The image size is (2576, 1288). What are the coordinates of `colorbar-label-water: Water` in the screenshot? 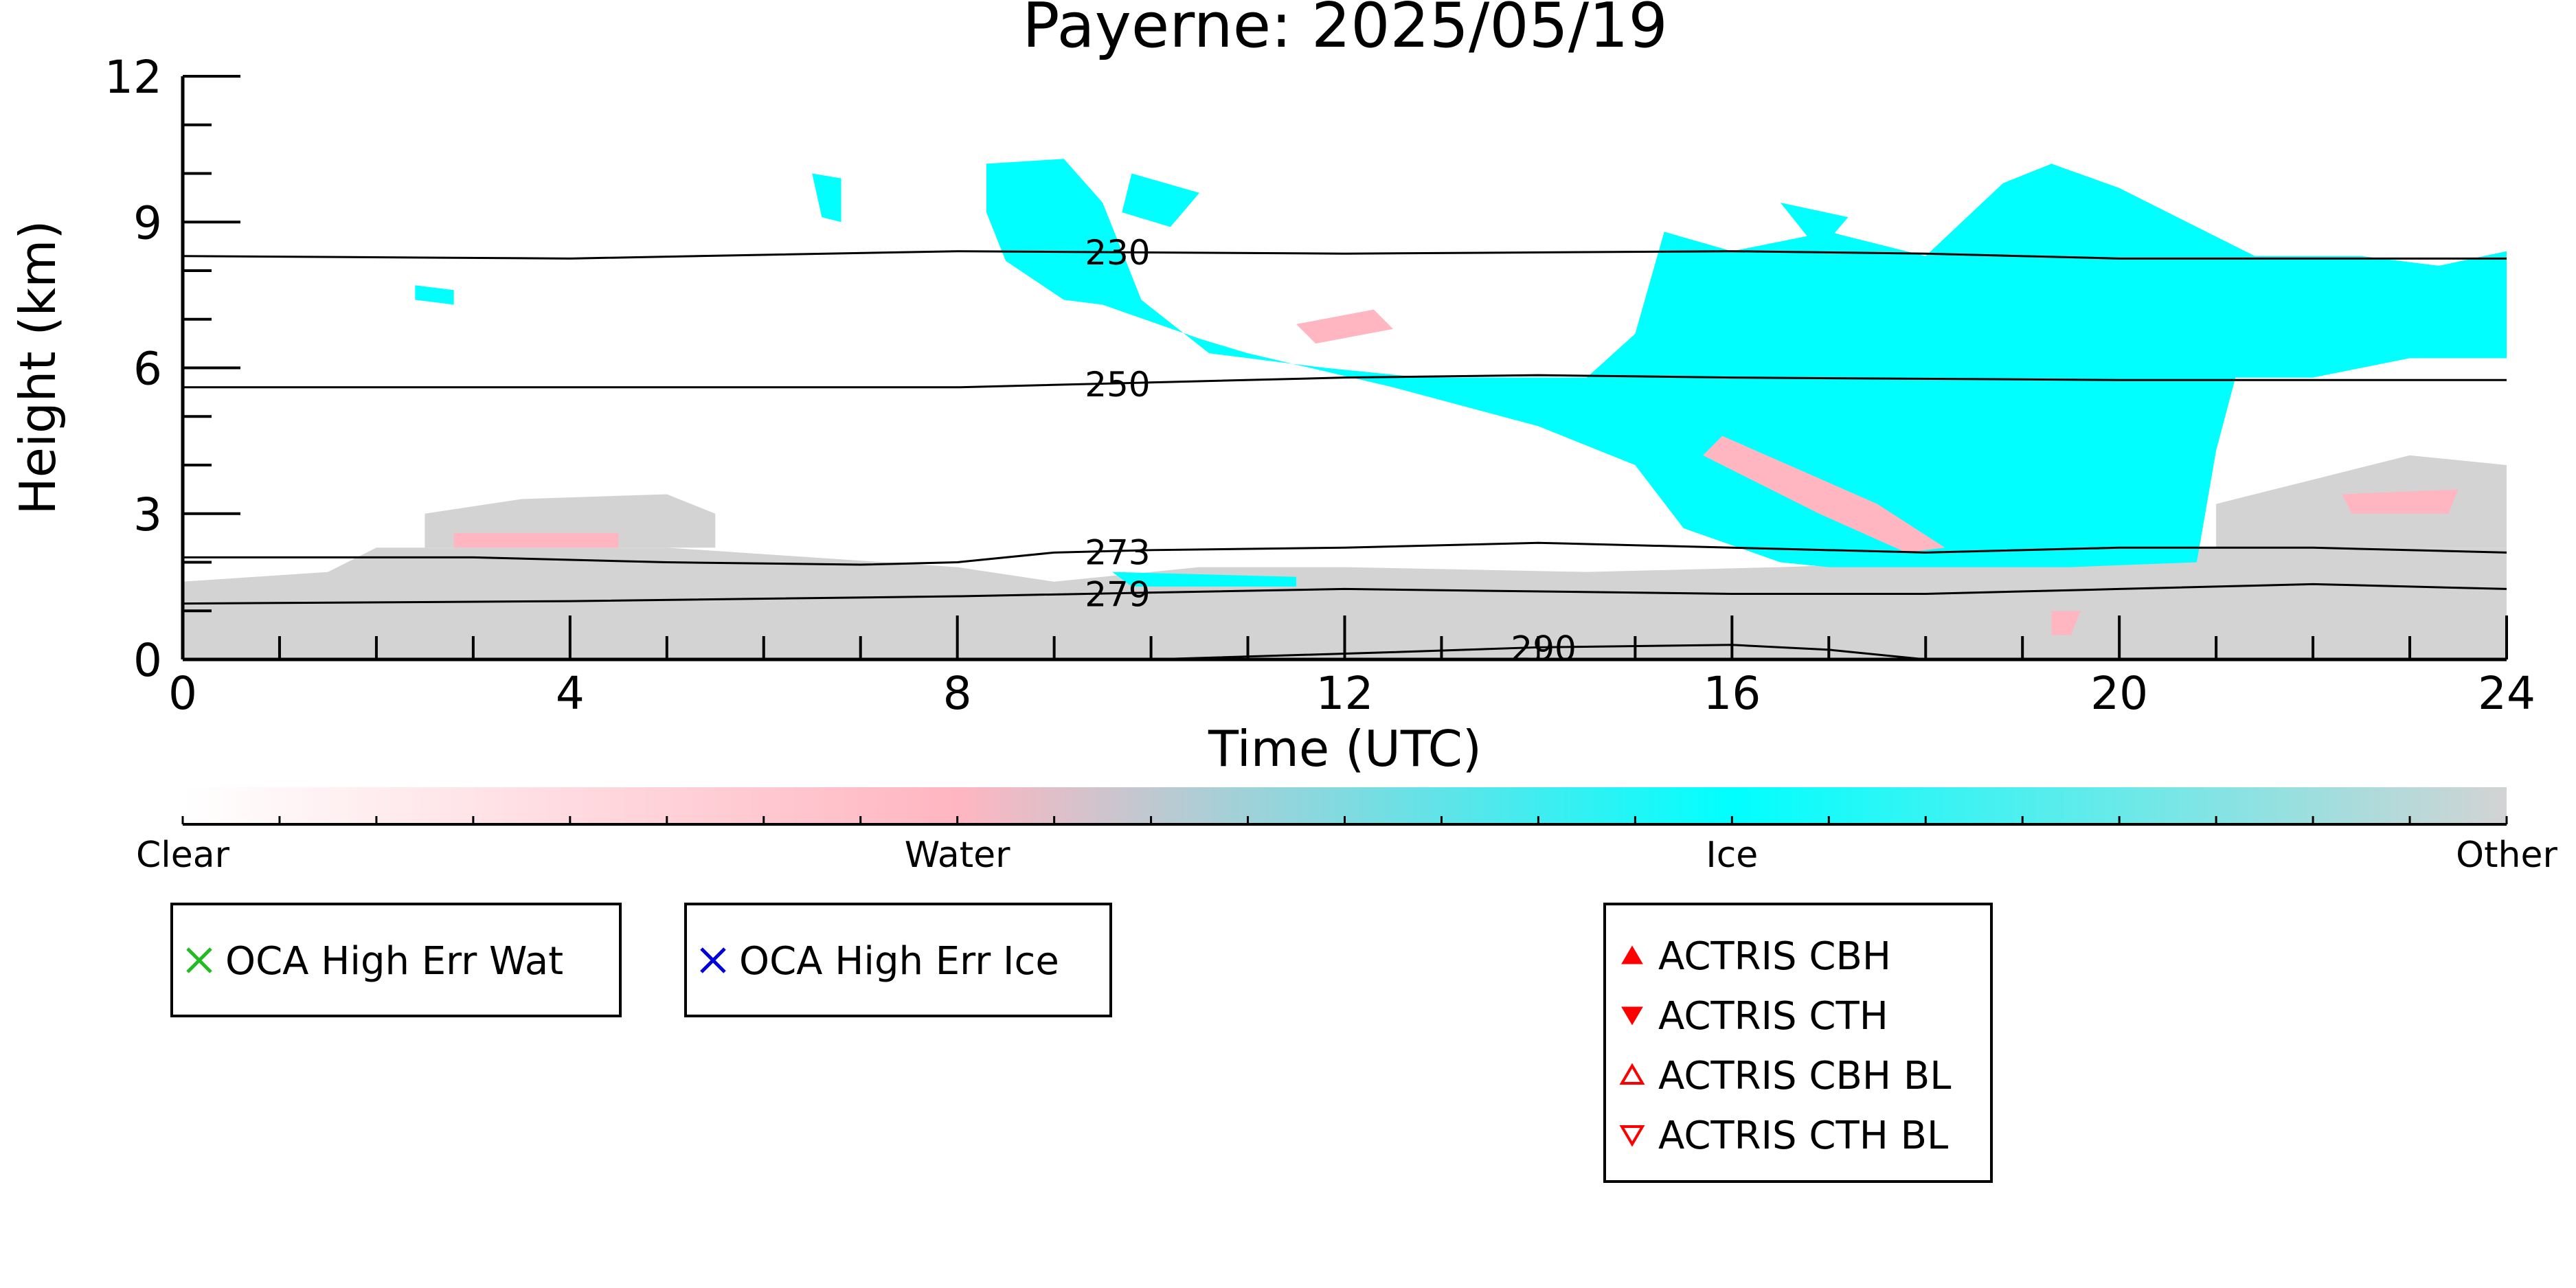 It's located at (957, 855).